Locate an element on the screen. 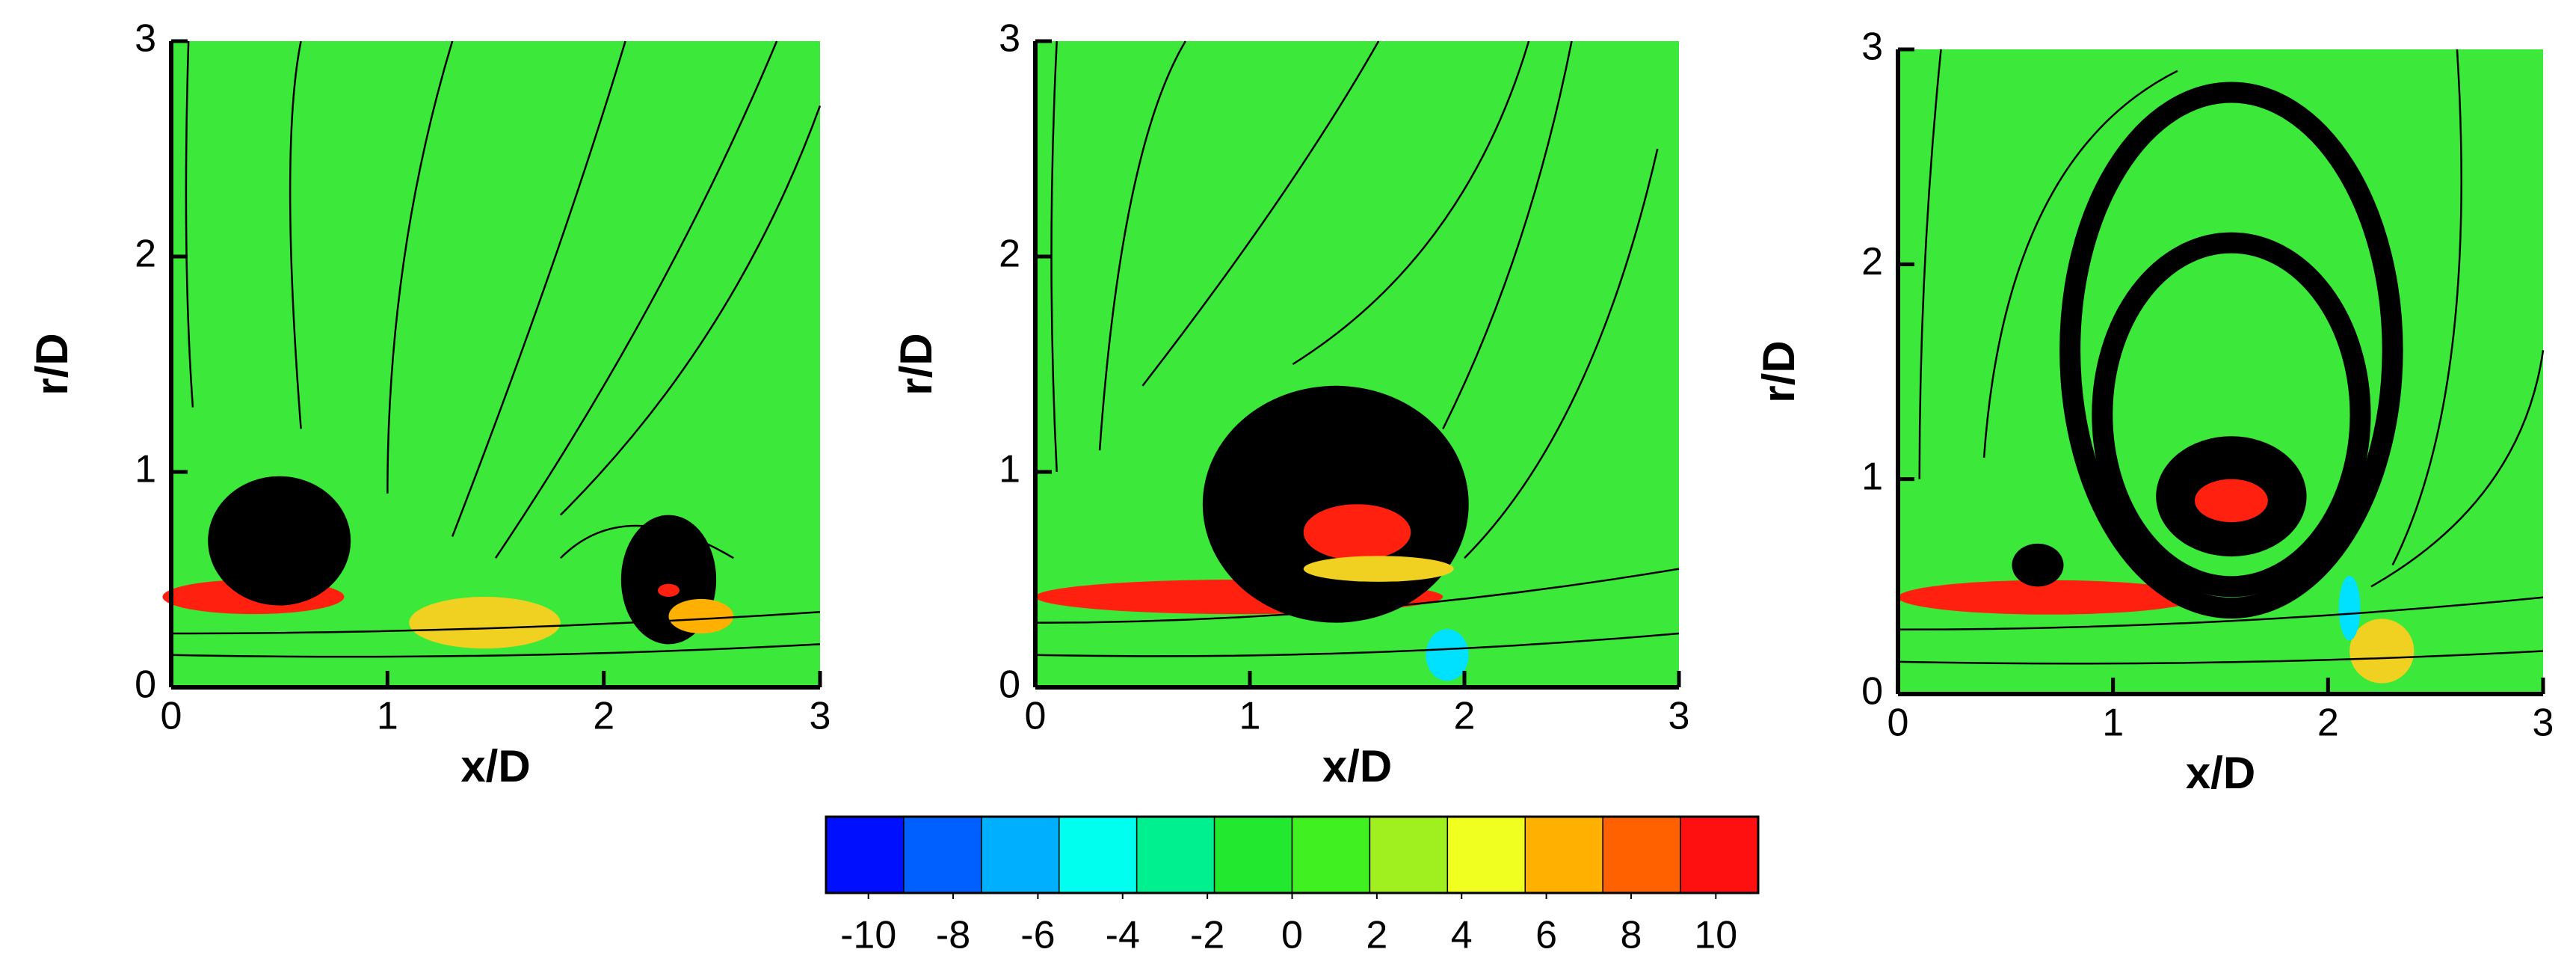  colorbar-tick-label: 0 is located at coordinates (1292, 936).